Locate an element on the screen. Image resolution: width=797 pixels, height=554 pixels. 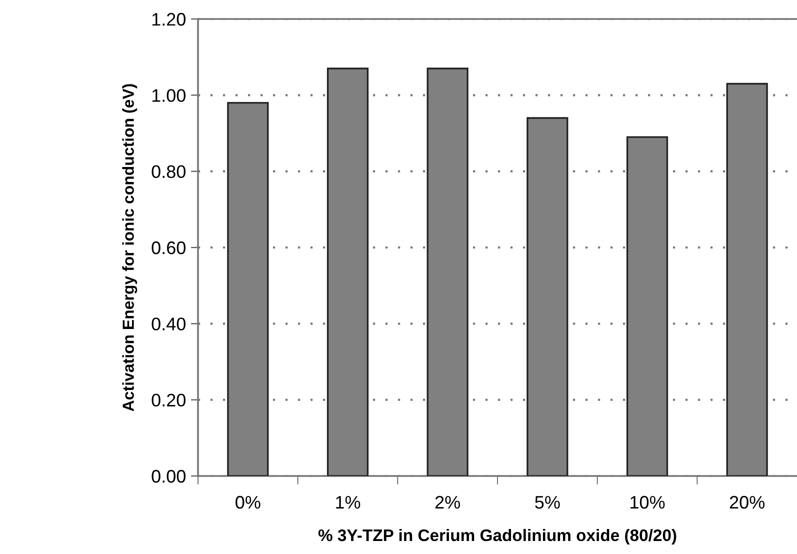
y-tick-label: 0.20 is located at coordinates (169, 400).